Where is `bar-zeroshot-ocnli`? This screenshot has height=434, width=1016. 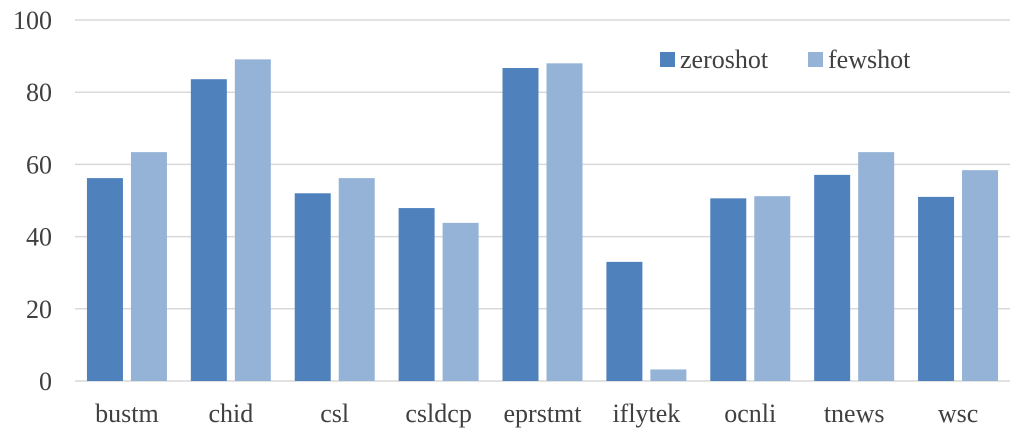
bar-zeroshot-ocnli is located at coordinates (728, 289).